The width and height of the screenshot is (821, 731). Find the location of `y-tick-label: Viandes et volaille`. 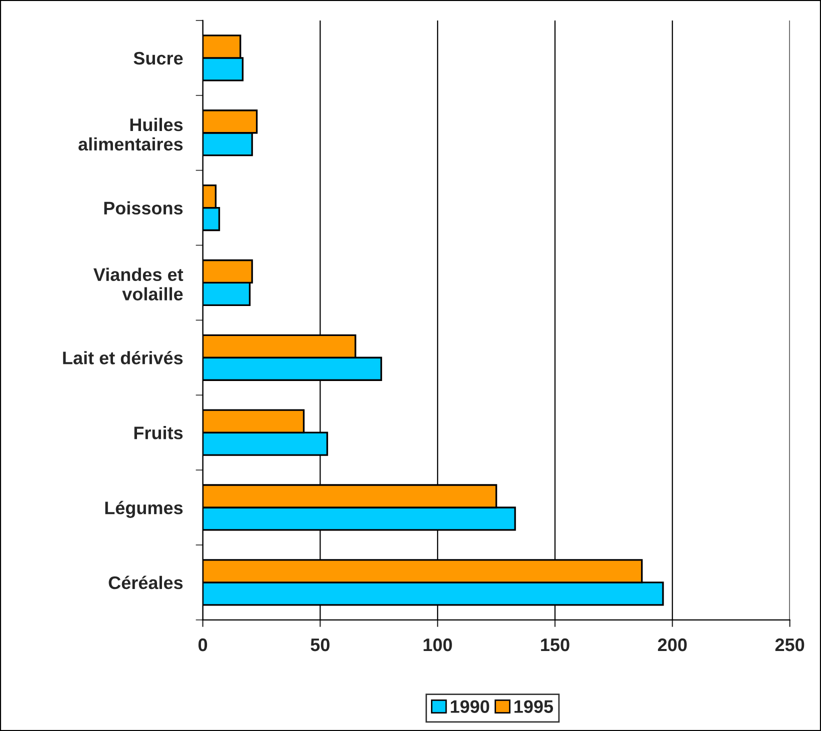

y-tick-label: Viandes et volaille is located at coordinates (138, 284).